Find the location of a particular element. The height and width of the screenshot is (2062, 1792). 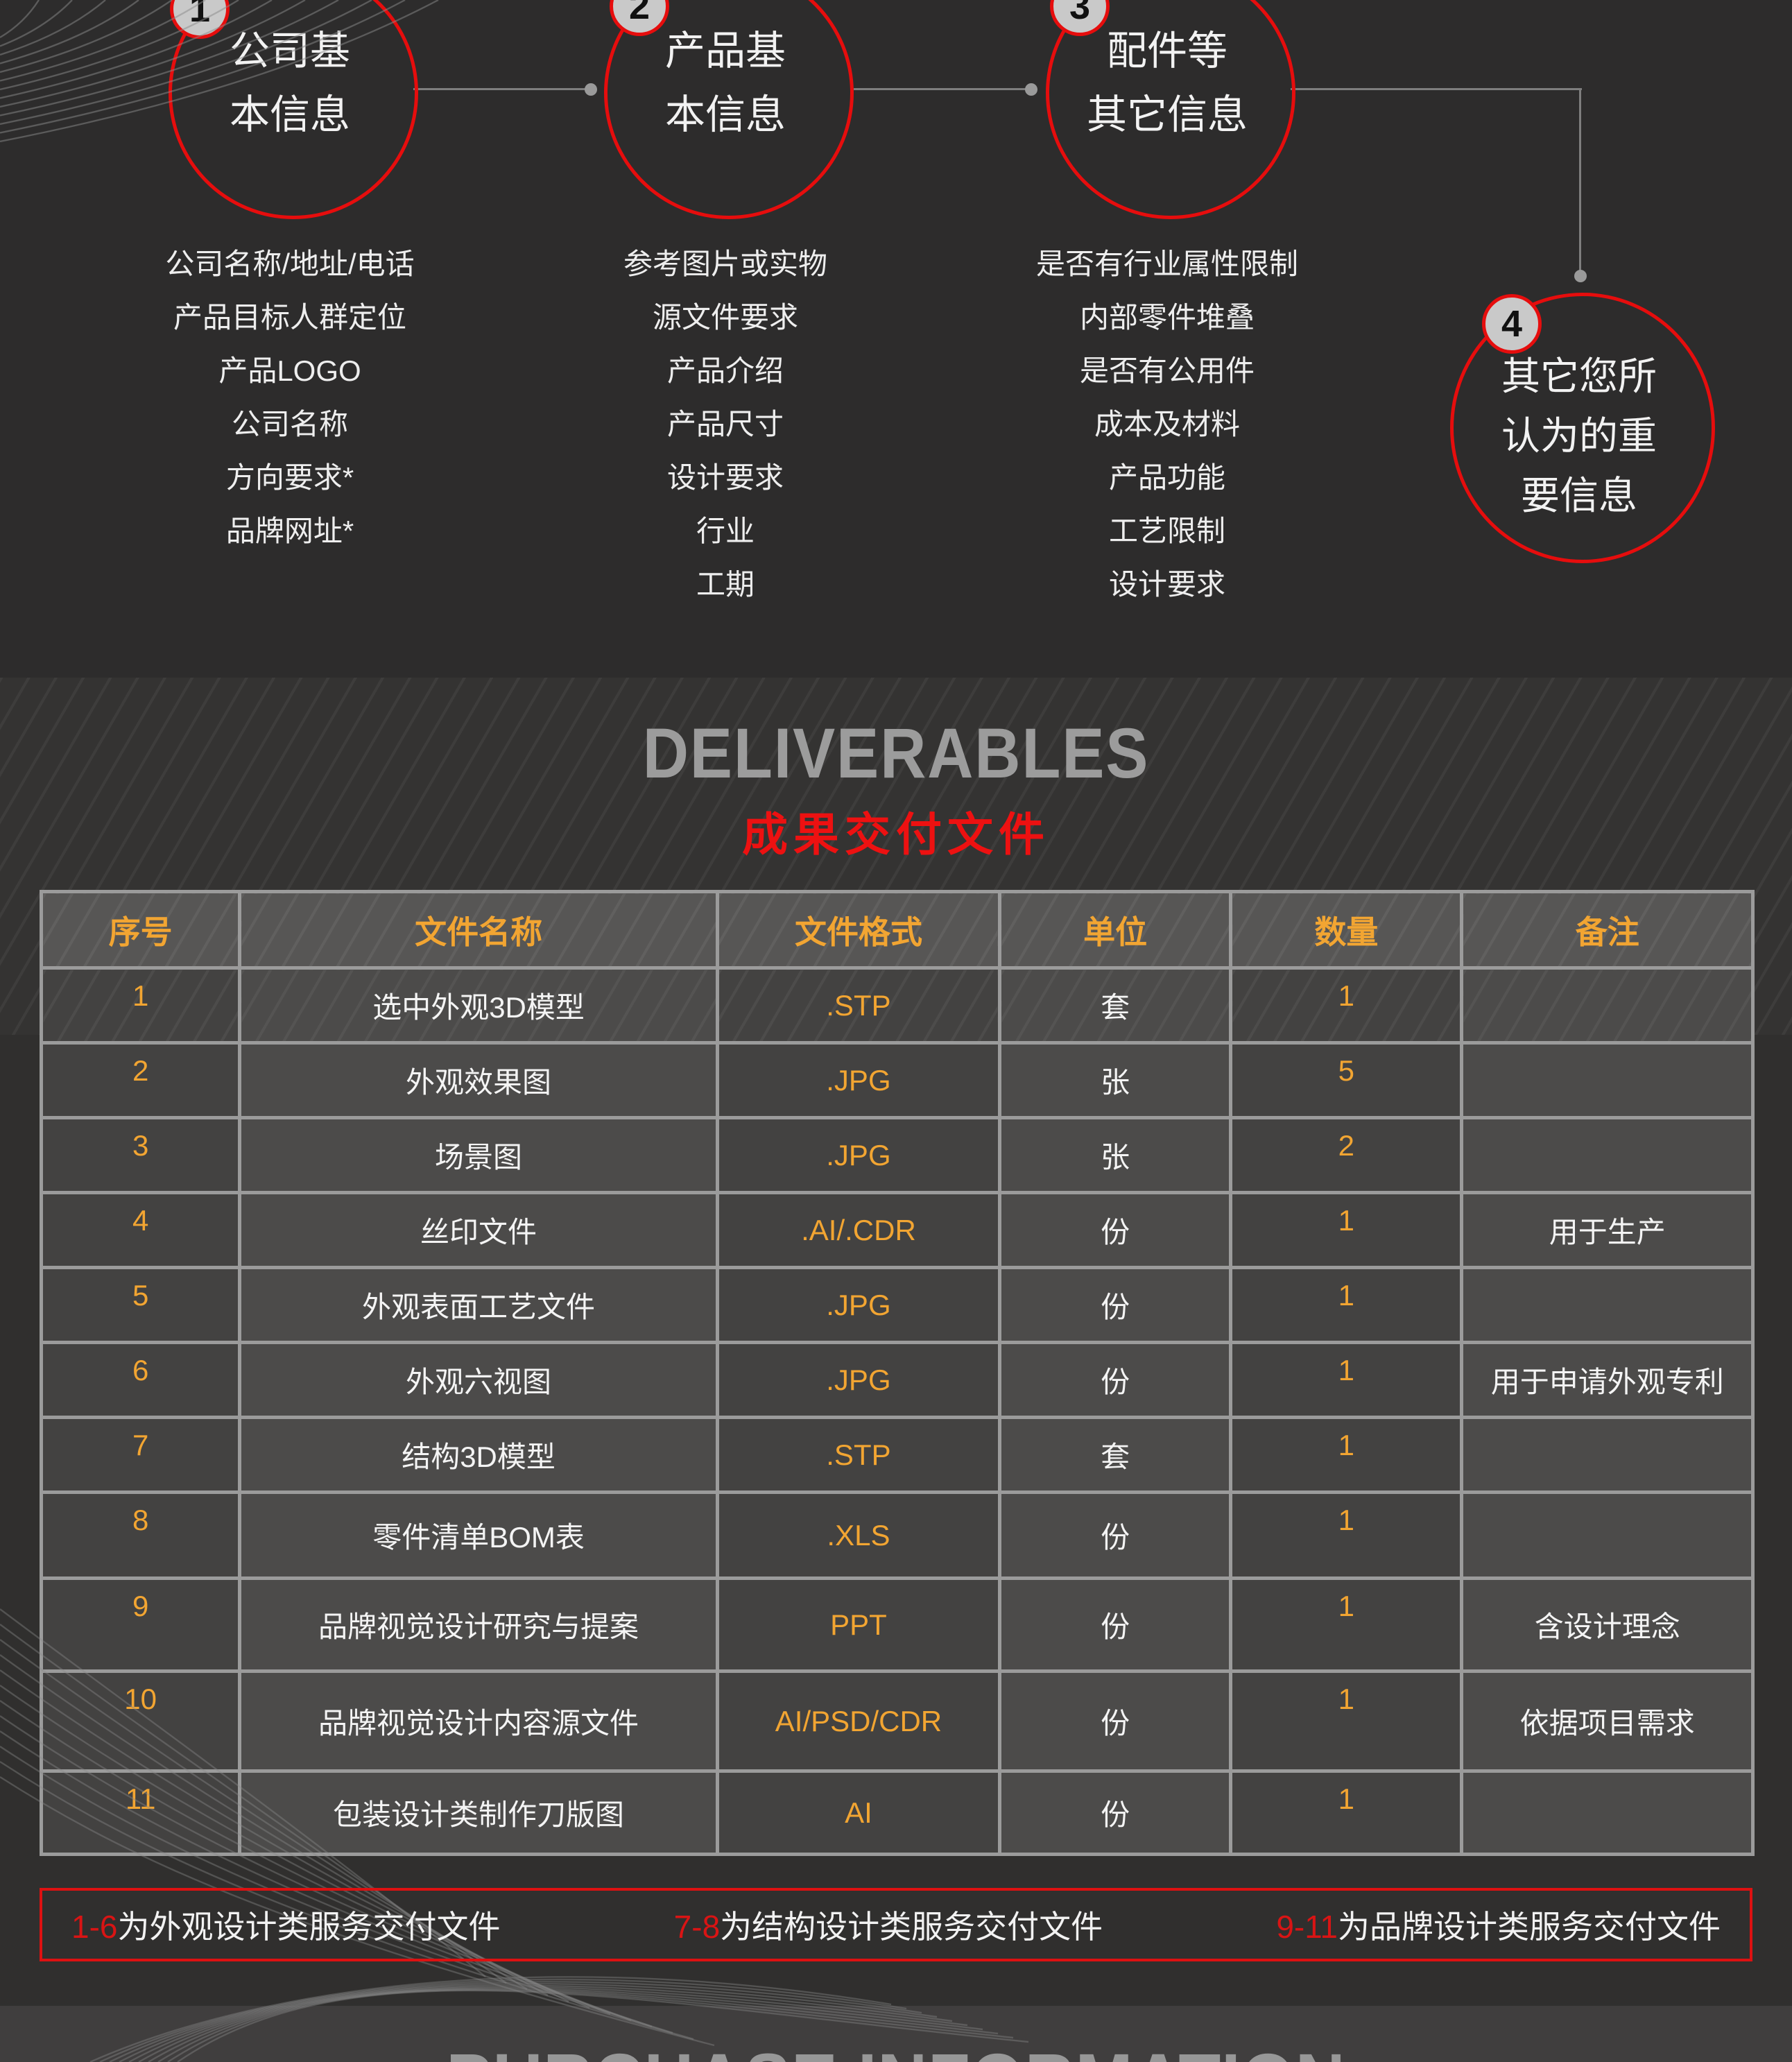

legend-segment: 1-6为外观设计类服务交付文件 is located at coordinates (286, 1925).